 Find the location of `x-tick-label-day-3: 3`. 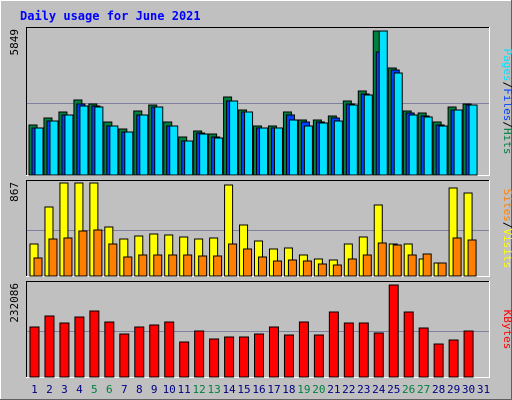

x-tick-label-day-3: 3 is located at coordinates (64, 389).